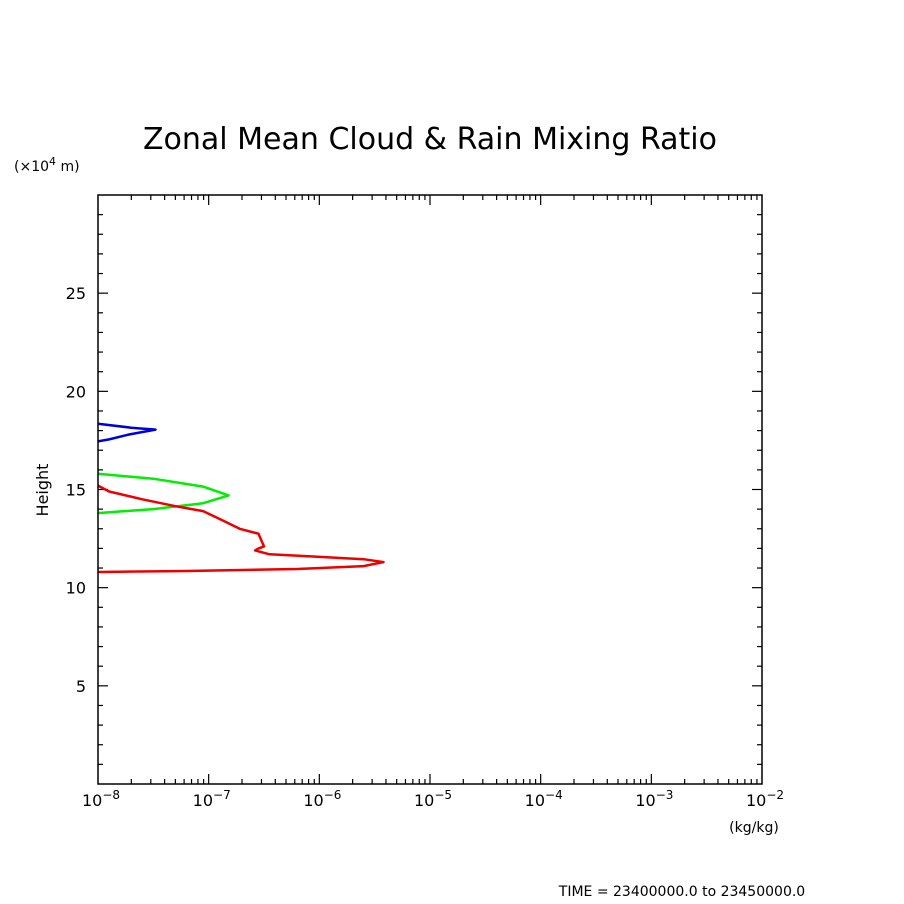  What do you see at coordinates (544, 799) in the screenshot?
I see `x-tick-label: 10⁻⁴` at bounding box center [544, 799].